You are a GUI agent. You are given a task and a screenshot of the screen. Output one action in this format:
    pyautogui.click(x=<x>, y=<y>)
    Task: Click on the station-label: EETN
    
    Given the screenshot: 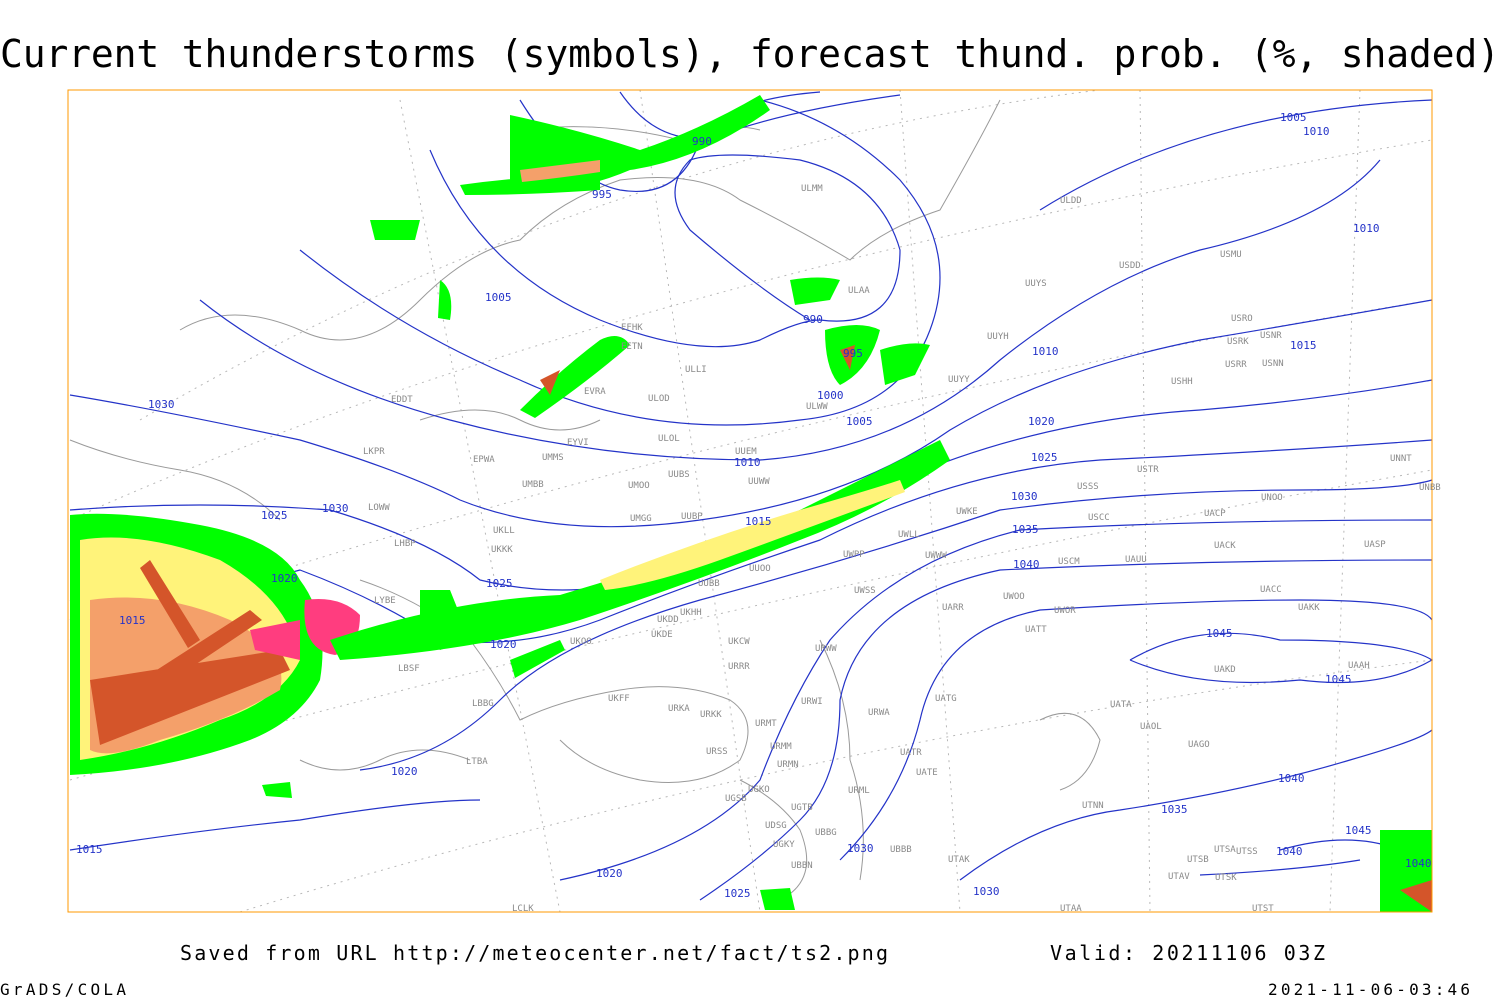 What is the action you would take?
    pyautogui.click(x=632, y=347)
    